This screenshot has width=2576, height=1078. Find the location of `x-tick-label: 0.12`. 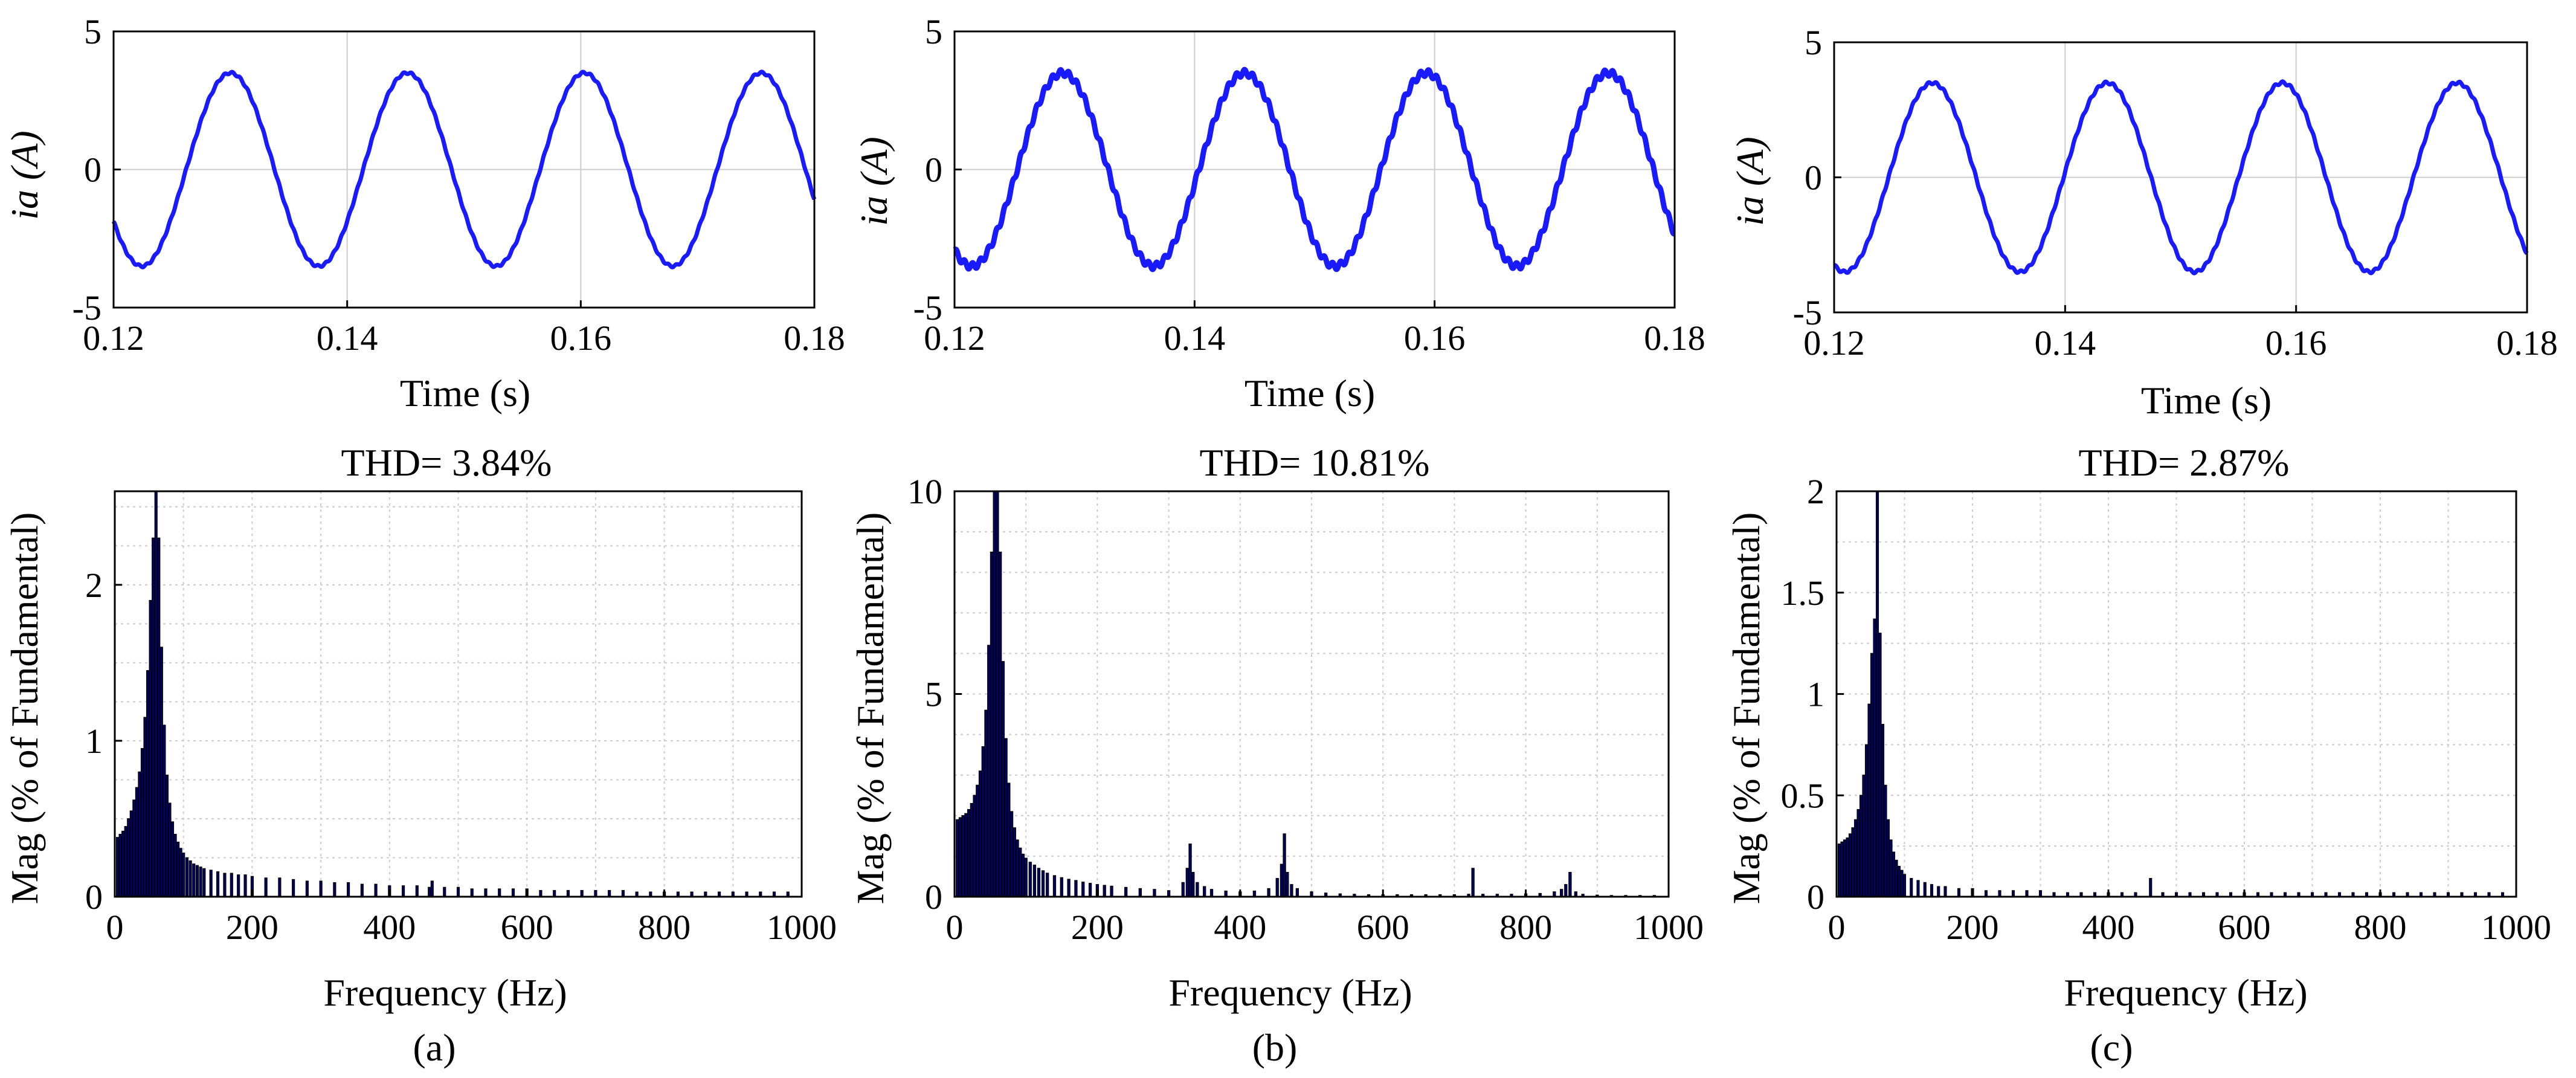

x-tick-label: 0.12 is located at coordinates (955, 338).